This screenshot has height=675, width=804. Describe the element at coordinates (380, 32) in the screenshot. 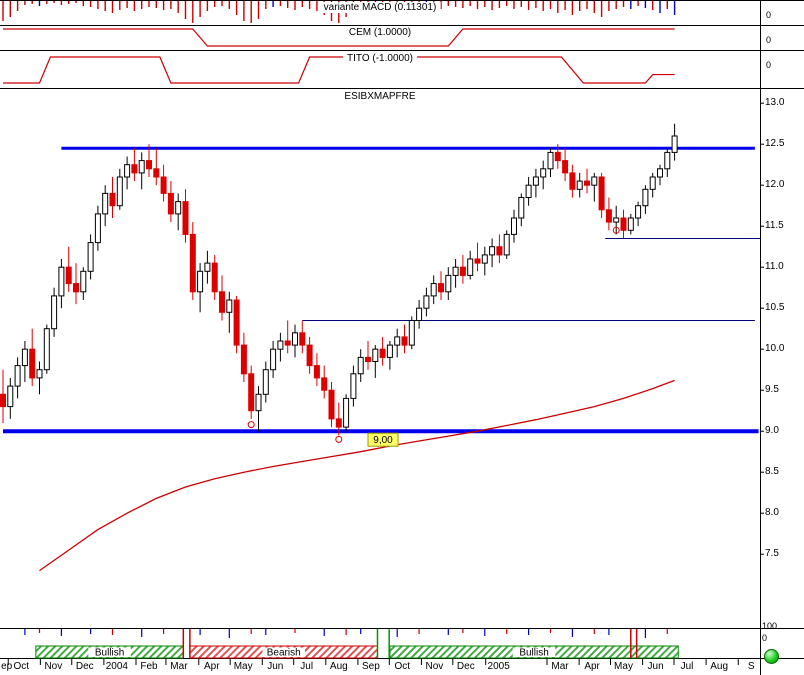

I see `cem-panel-title: CEM (1.0000)` at that location.